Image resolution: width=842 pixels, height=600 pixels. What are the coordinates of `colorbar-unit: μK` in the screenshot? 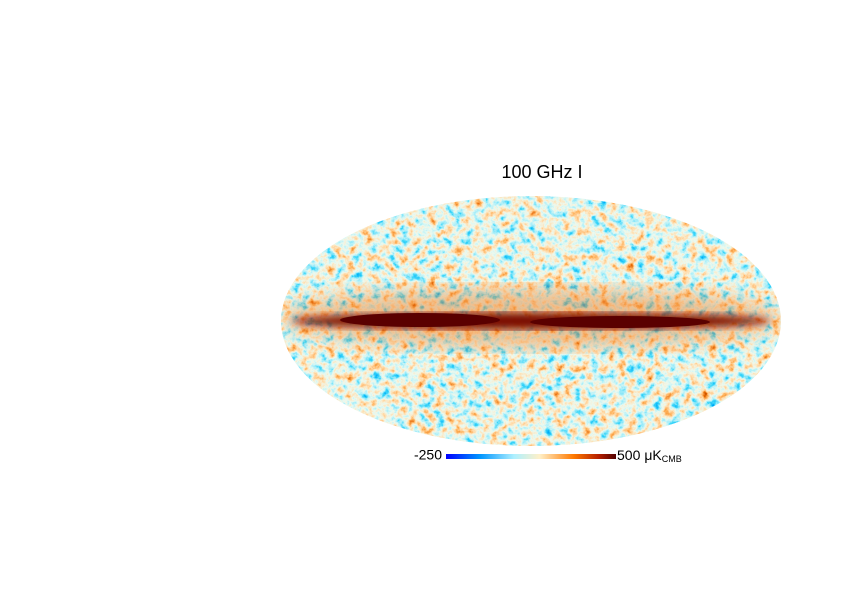 It's located at (653, 455).